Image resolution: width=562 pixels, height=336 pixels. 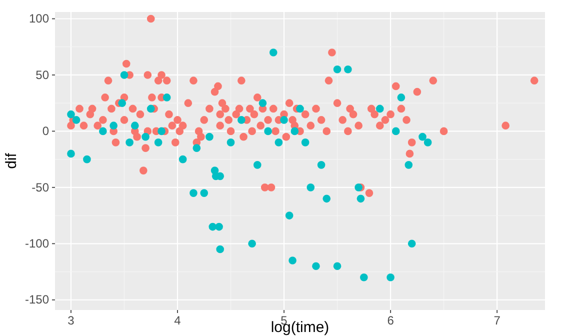 I want to click on x-tick-label: 4, so click(x=178, y=321).